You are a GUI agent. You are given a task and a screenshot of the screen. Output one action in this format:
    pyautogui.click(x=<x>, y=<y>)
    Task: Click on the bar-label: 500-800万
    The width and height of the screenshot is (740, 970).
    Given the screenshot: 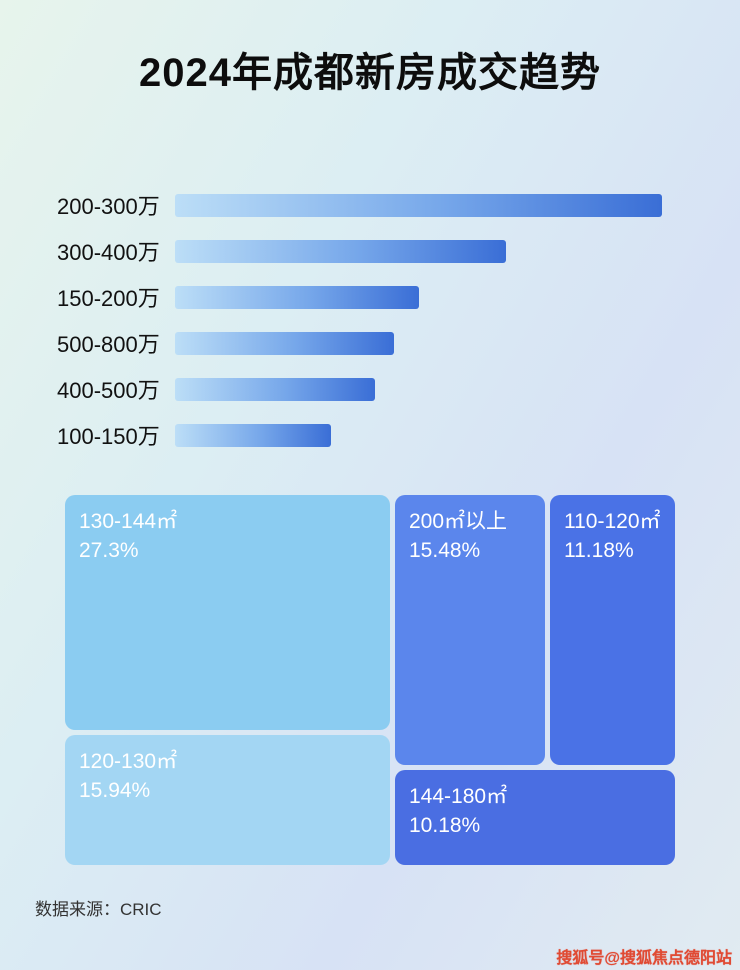 What is the action you would take?
    pyautogui.click(x=108, y=344)
    